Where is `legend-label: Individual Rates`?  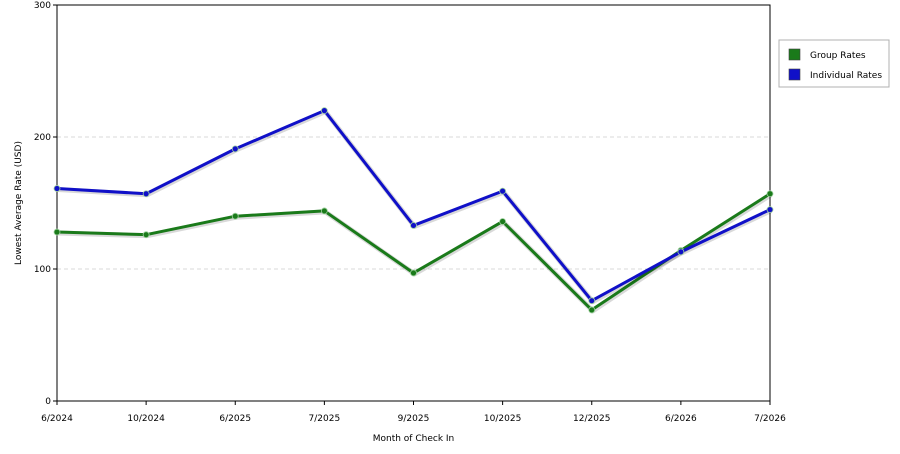 legend-label: Individual Rates is located at coordinates (846, 76).